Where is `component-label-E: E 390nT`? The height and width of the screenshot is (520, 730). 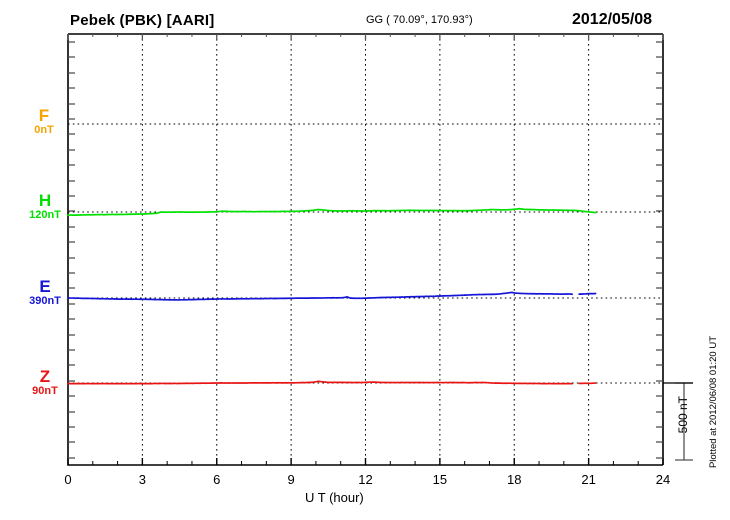
component-label-E: E 390nT is located at coordinates (45, 293).